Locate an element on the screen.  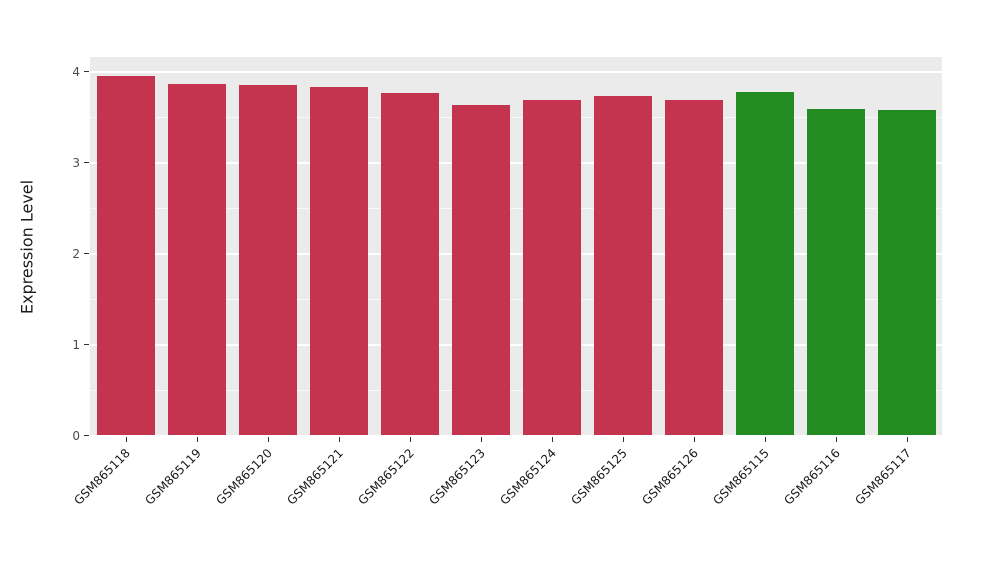
bar-GSM865117 is located at coordinates (906, 272).